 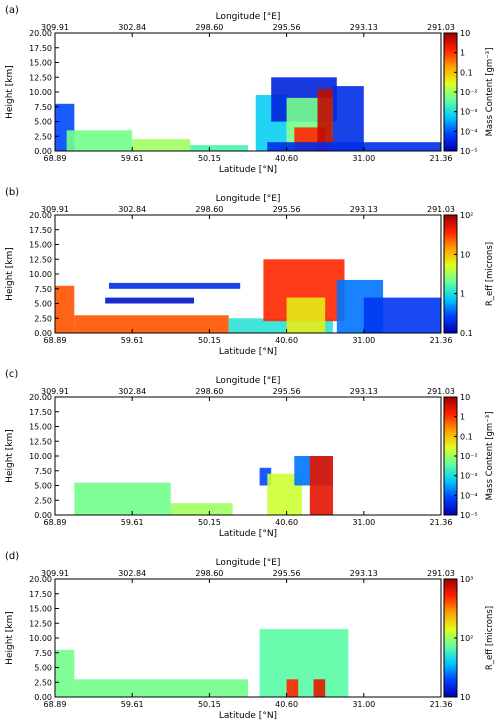 What do you see at coordinates (469, 515) in the screenshot?
I see `colorbar-tick-label: 10⁻⁵` at bounding box center [469, 515].